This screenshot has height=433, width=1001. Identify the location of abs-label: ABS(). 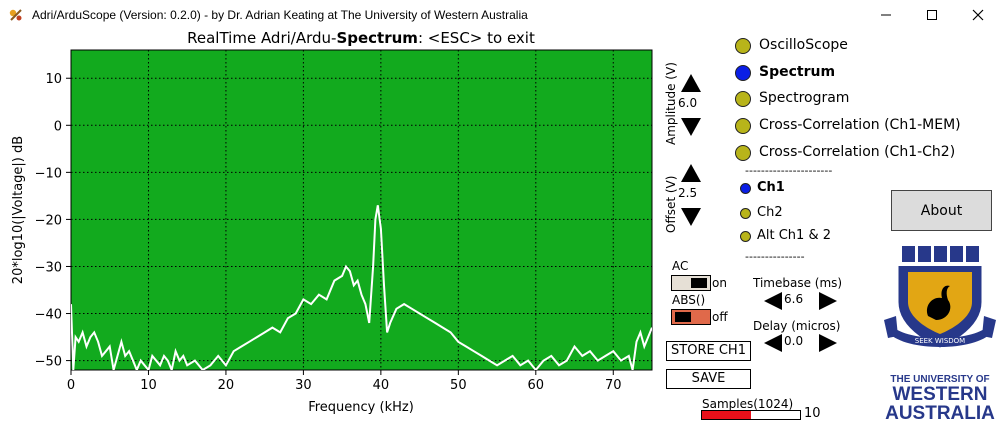
(689, 300).